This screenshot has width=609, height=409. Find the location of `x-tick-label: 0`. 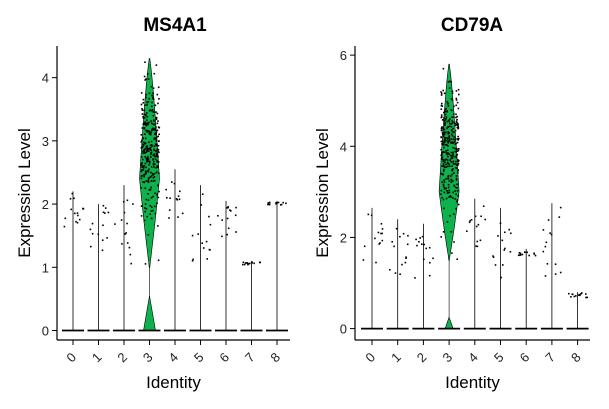

x-tick-label: 0 is located at coordinates (370, 358).